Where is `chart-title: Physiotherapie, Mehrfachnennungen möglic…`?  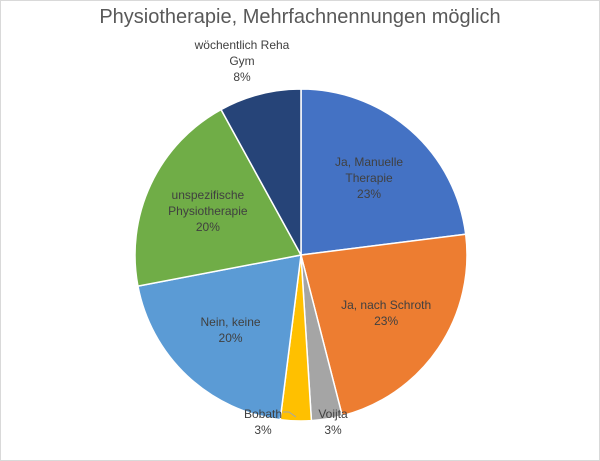
chart-title: Physiotherapie, Mehrfachnennungen möglic… is located at coordinates (300, 17).